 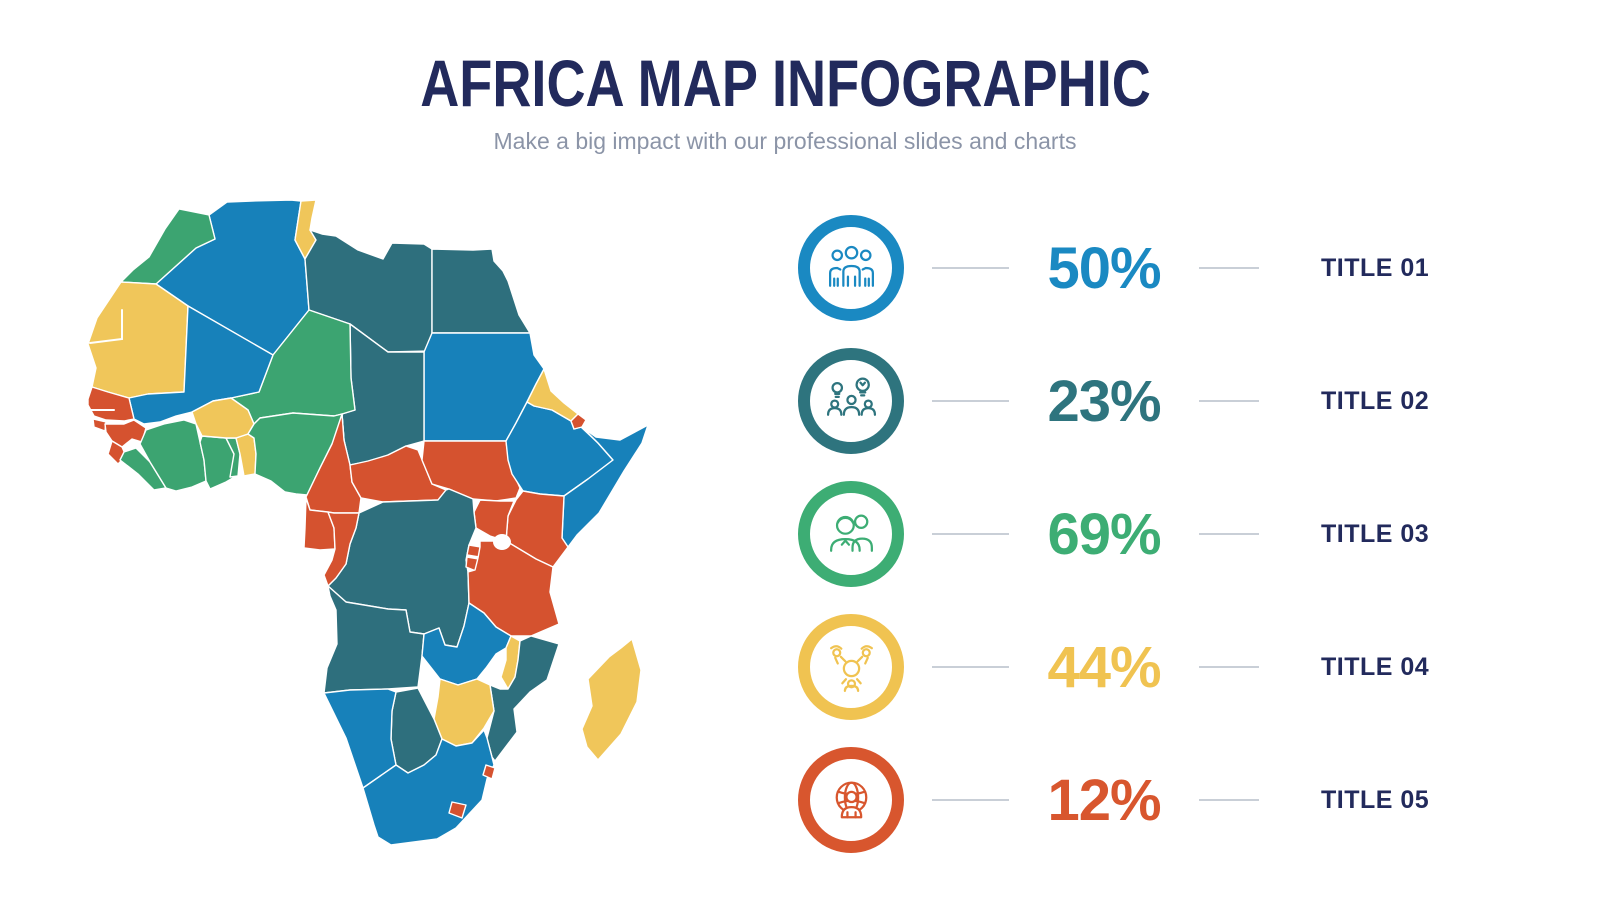 I want to click on country-eritrea, so click(x=552, y=395).